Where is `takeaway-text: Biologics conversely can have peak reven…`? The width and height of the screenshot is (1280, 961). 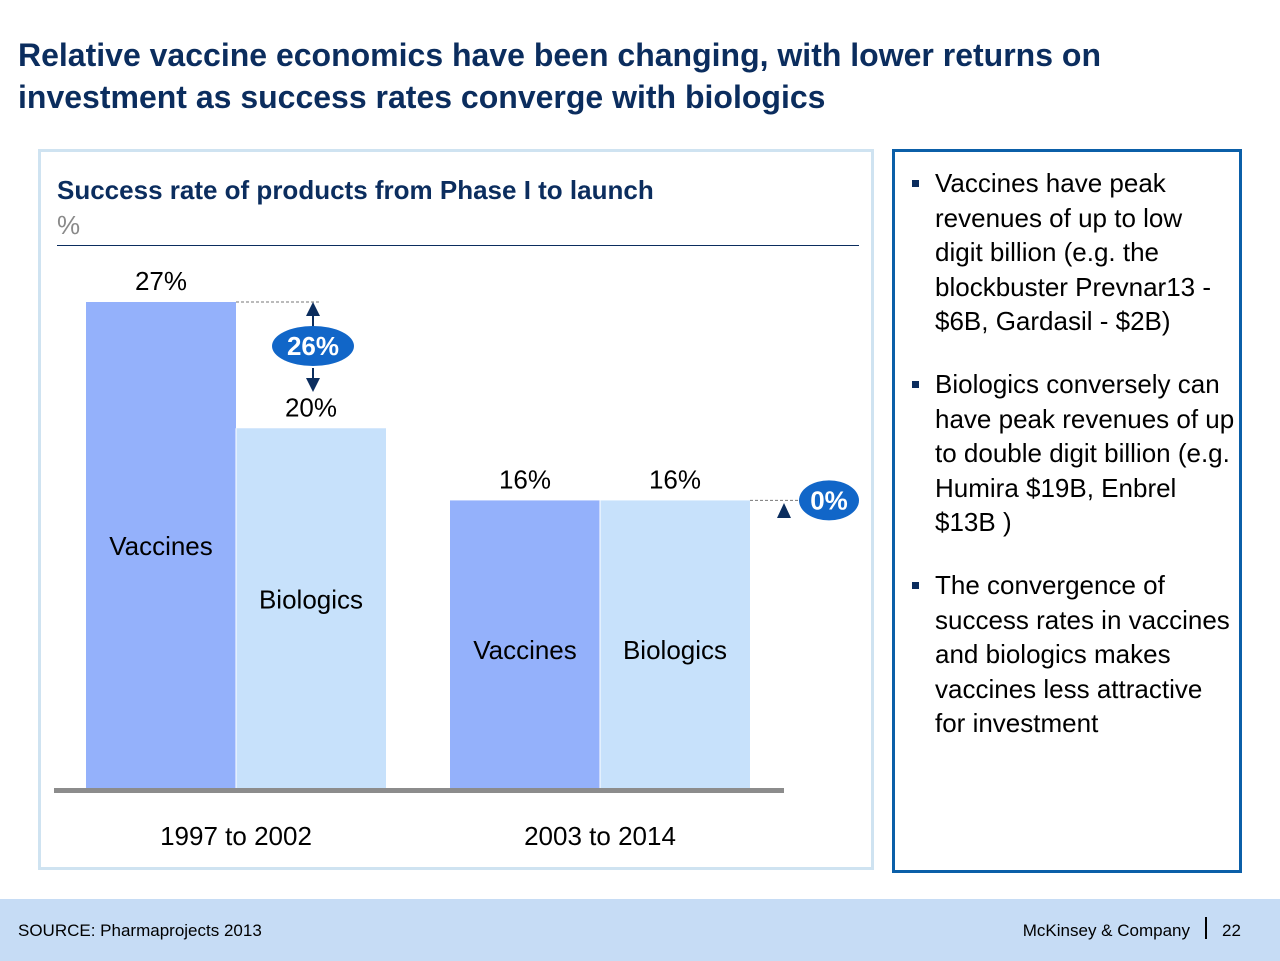
takeaway-text: Biologics conversely can have peak reven… is located at coordinates (1085, 453).